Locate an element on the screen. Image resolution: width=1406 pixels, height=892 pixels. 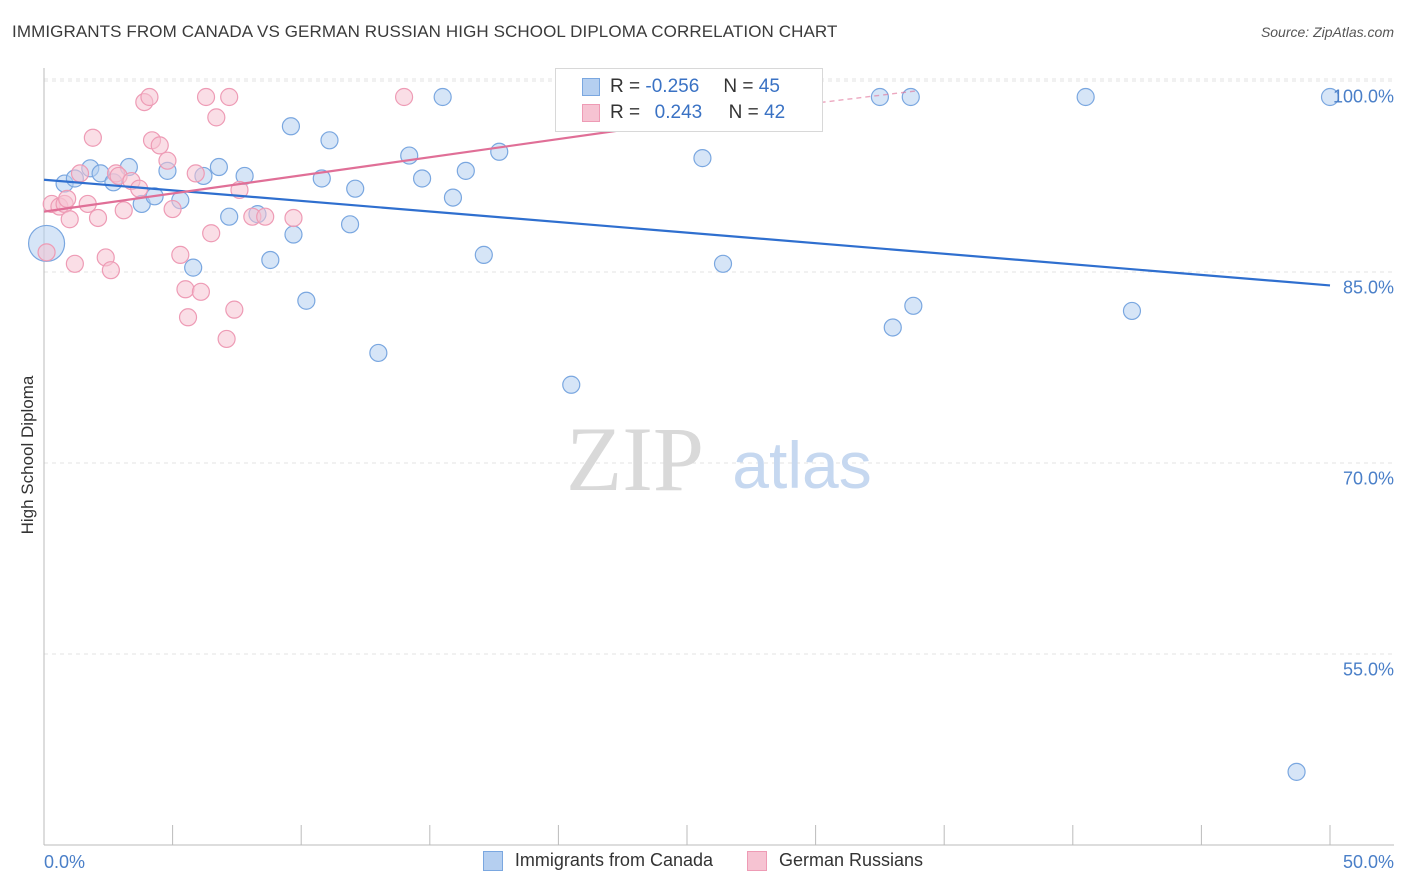
series-legend: Immigrants from Canada German Russians is located at coordinates (703, 860).